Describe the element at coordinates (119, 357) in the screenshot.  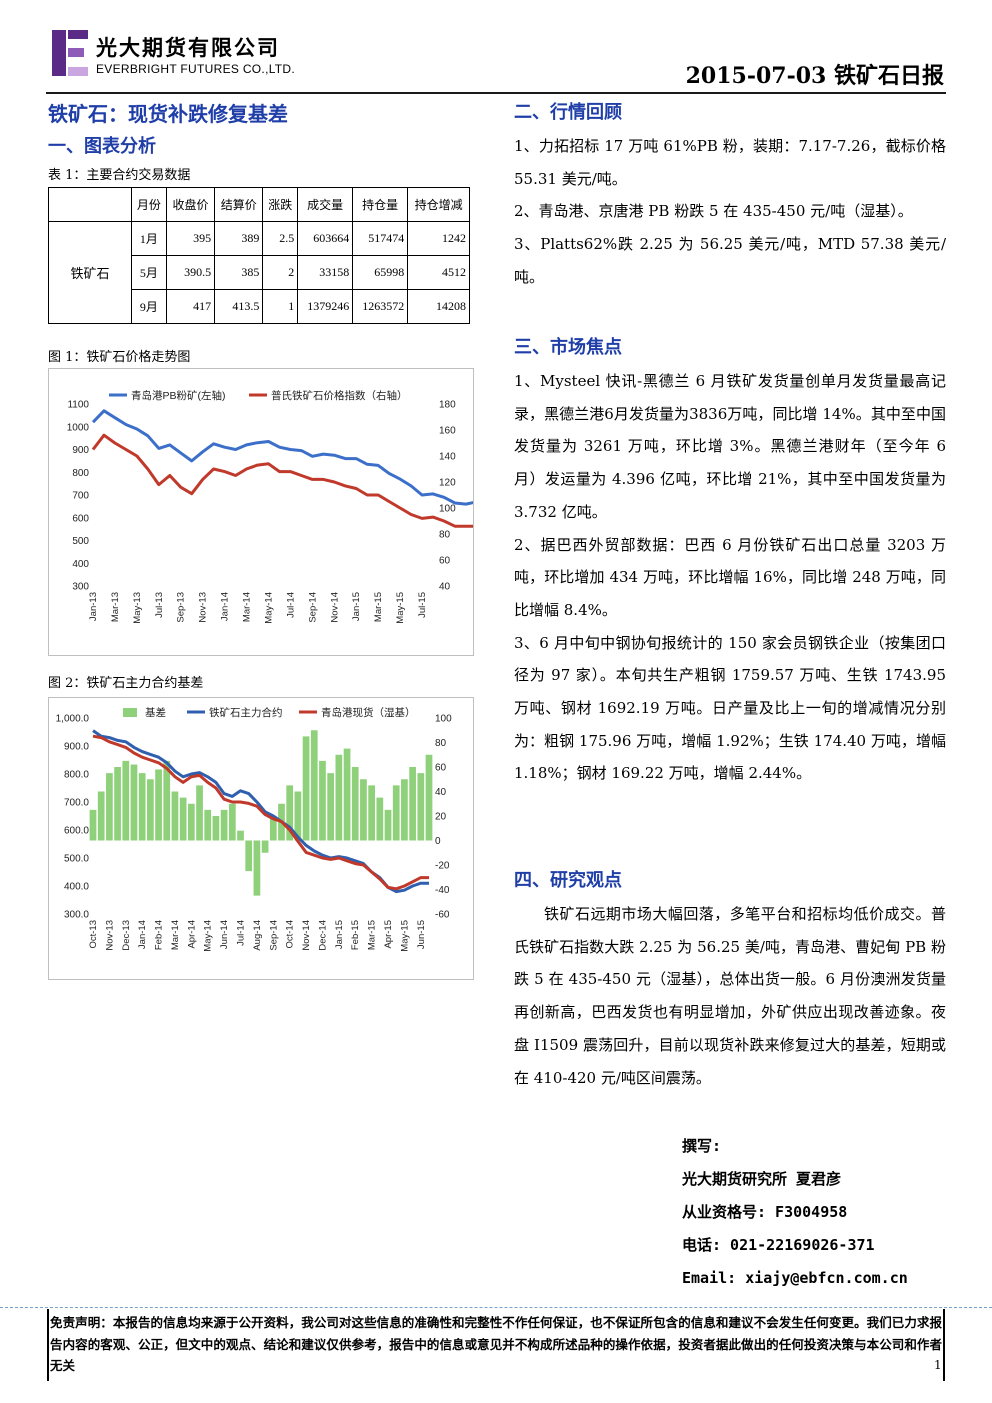
I see `figure1-caption: 图 1：铁矿石价格走势图` at that location.